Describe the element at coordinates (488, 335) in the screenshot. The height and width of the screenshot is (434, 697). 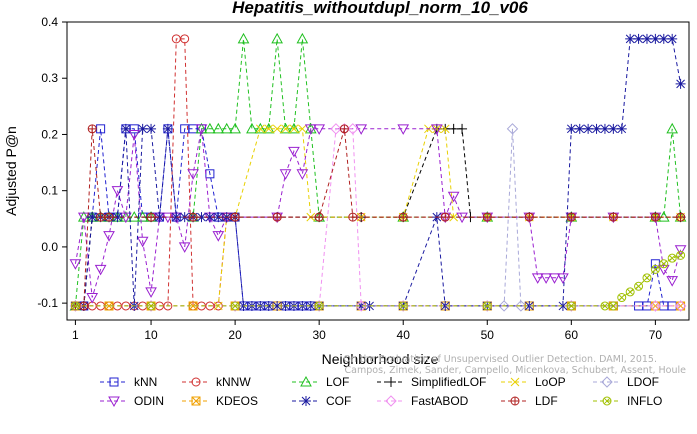
I see `x-tick-label: 50` at that location.